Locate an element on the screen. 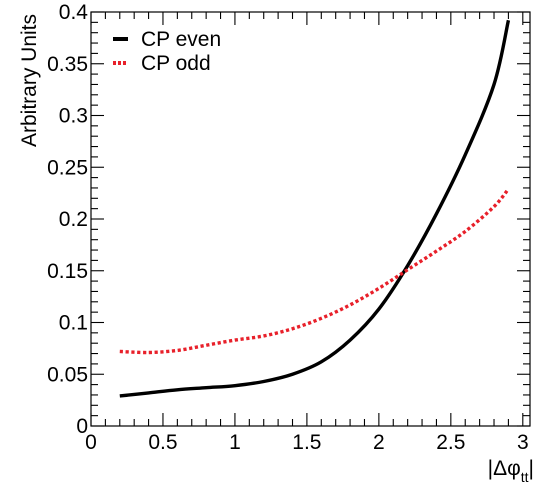 The image size is (535, 498). x-tick-label: 1 is located at coordinates (235, 442).